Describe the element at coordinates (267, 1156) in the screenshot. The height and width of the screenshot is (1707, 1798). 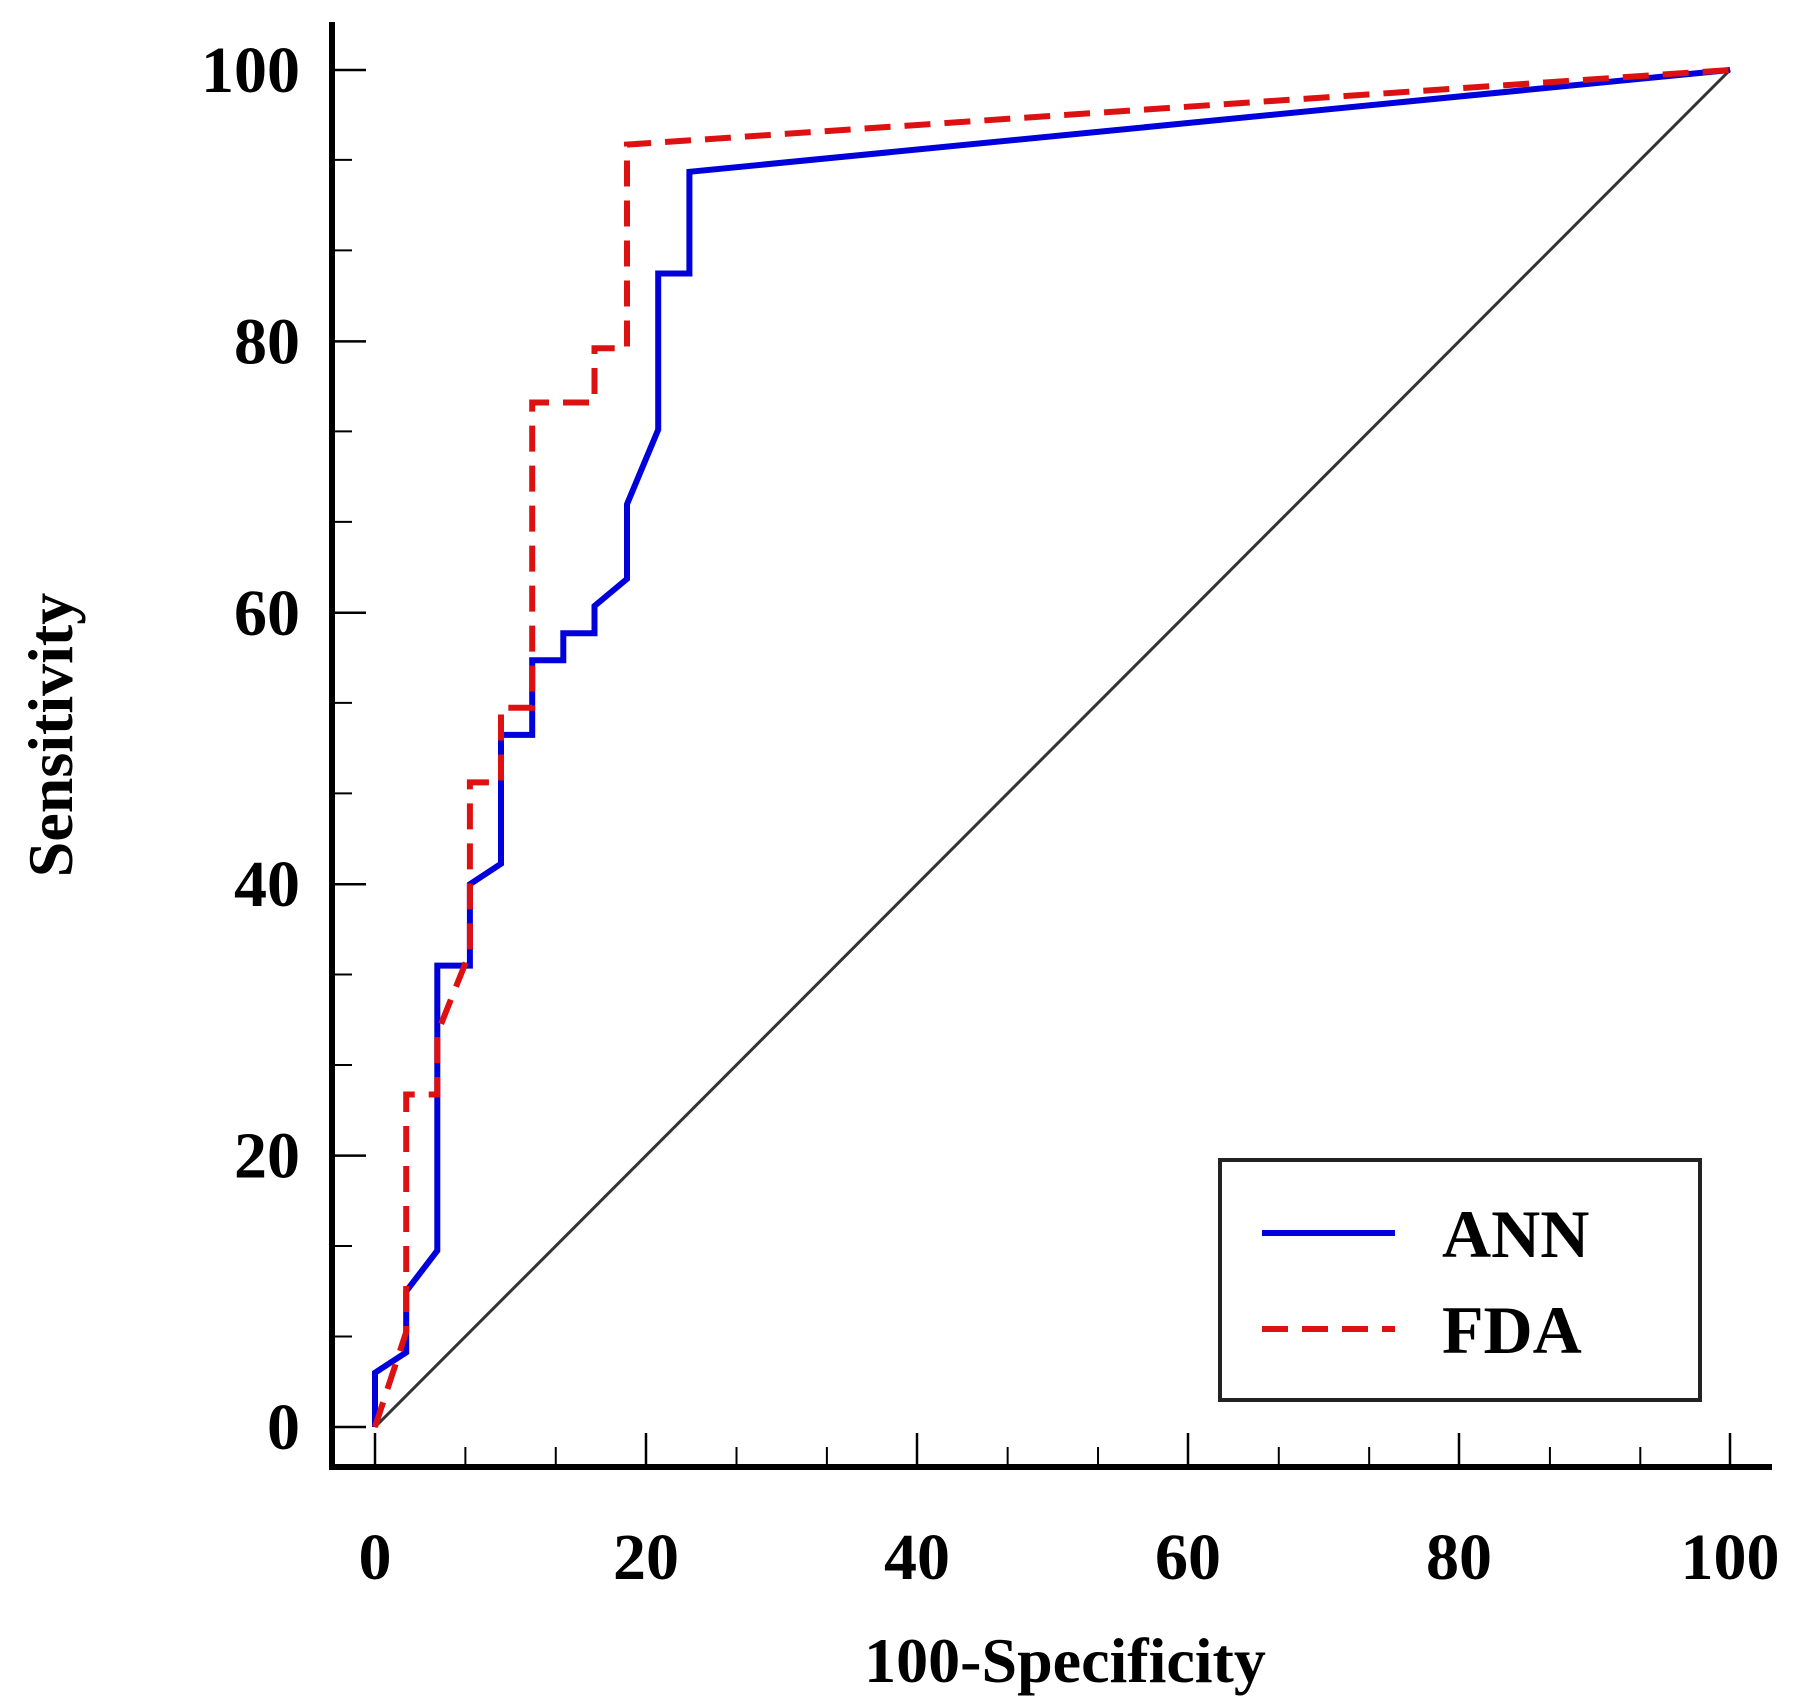
I see `y-tick-label: 20` at that location.